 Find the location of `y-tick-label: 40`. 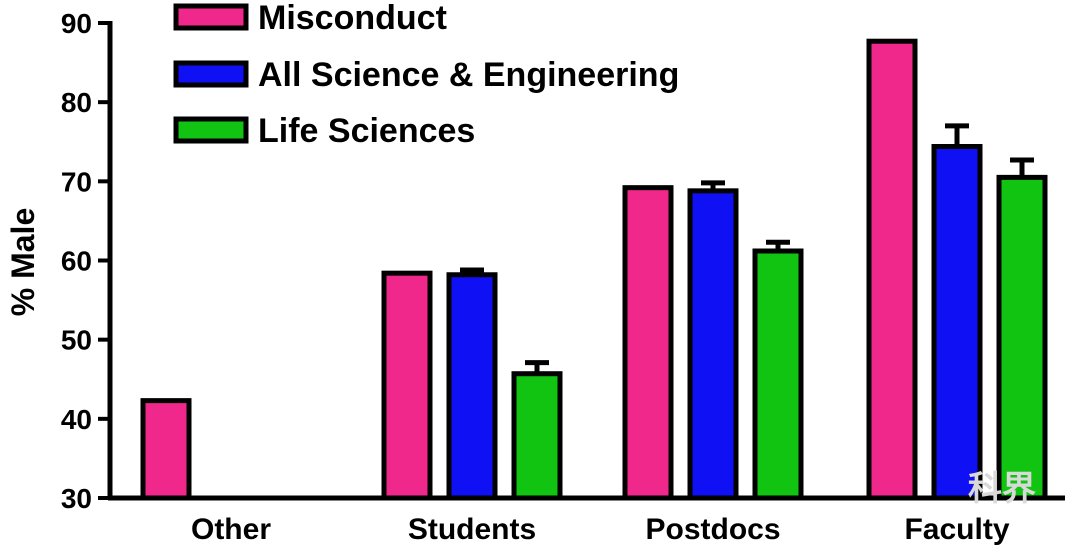

y-tick-label: 40 is located at coordinates (76, 419).